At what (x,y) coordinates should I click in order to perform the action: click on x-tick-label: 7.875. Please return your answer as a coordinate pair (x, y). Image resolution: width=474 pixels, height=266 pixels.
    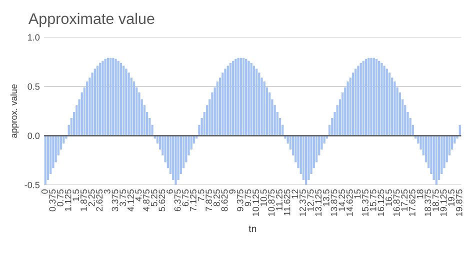
    Looking at the image, I should click on (209, 200).